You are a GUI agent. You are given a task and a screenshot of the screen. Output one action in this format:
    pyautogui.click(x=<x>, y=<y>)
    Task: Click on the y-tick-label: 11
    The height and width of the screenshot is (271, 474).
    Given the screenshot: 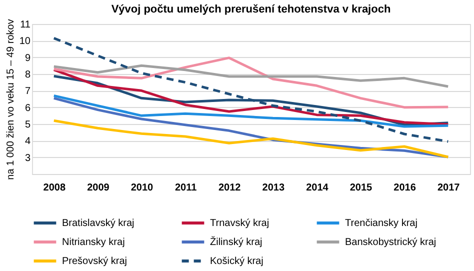 What is the action you would take?
    pyautogui.click(x=25, y=25)
    